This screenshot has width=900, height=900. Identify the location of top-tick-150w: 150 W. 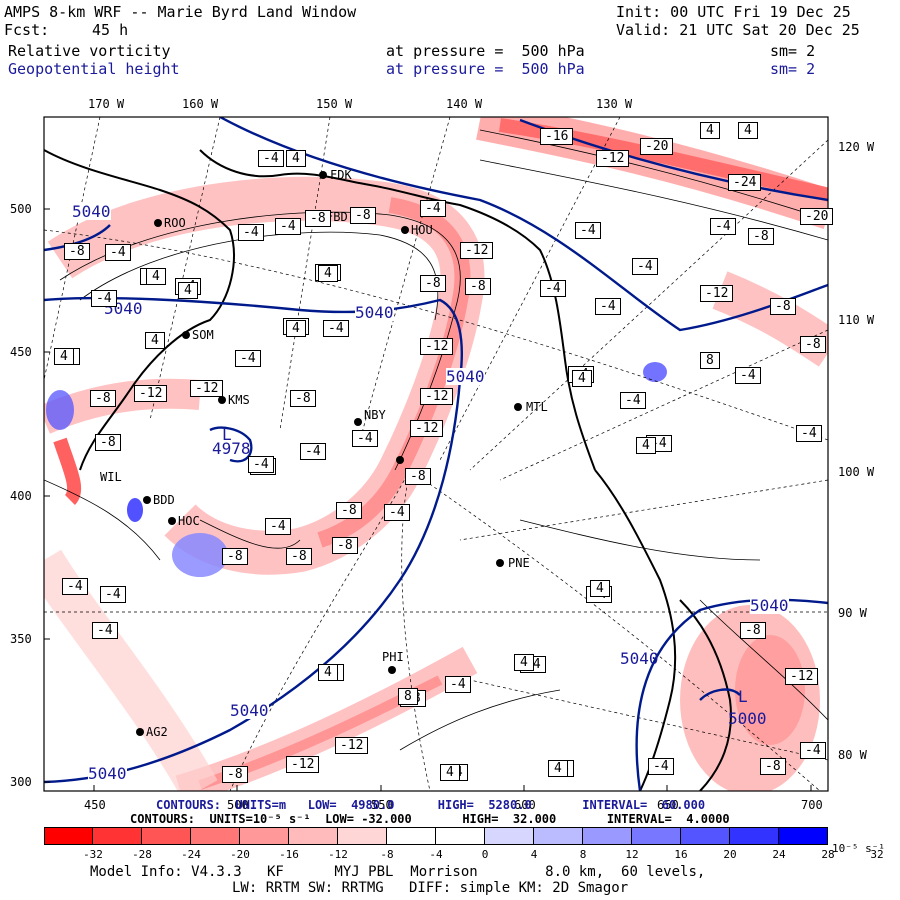
(334, 104).